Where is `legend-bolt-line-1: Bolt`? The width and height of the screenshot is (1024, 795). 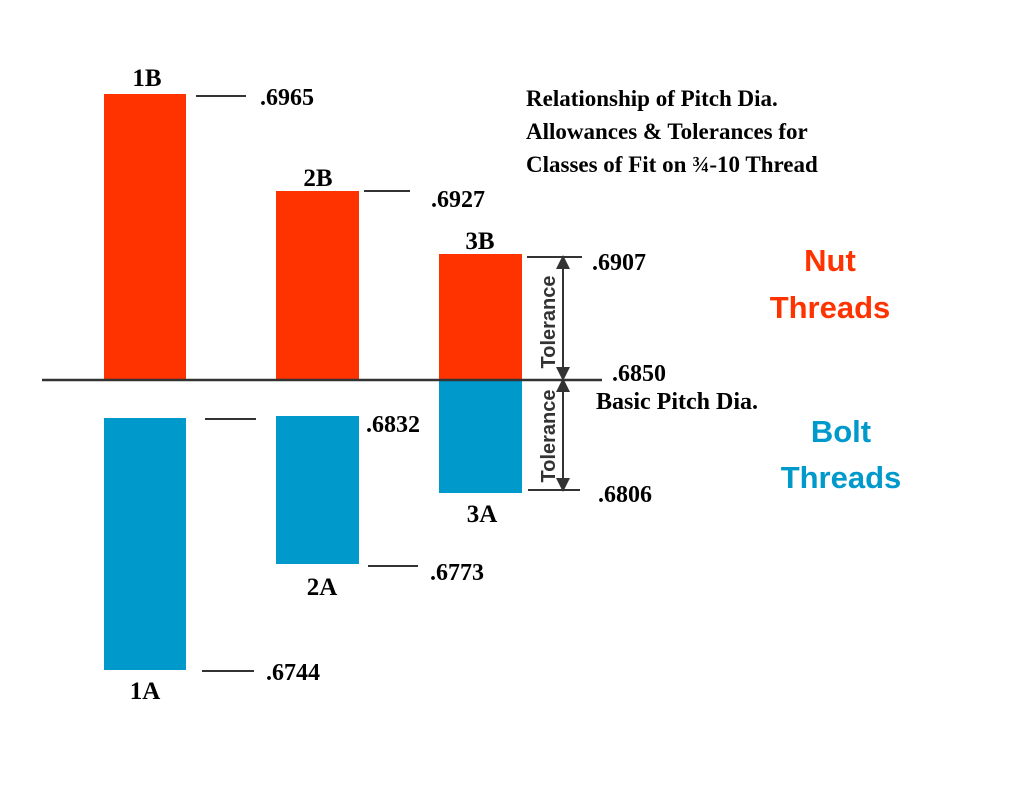 legend-bolt-line-1: Bolt is located at coordinates (841, 431).